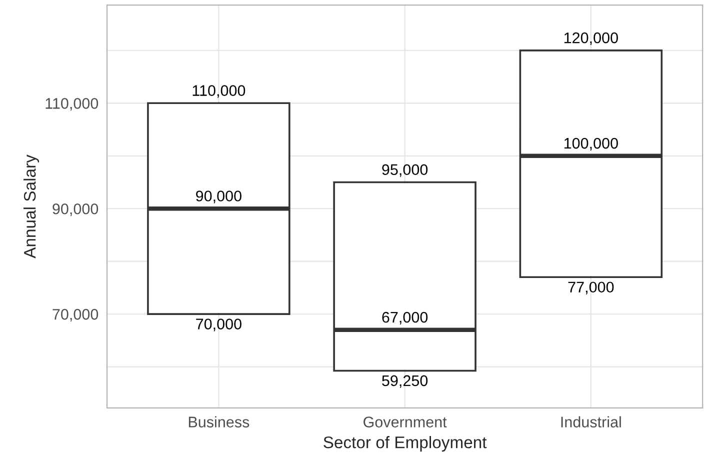  Describe the element at coordinates (405, 170) in the screenshot. I see `annotation: 95,000` at that location.